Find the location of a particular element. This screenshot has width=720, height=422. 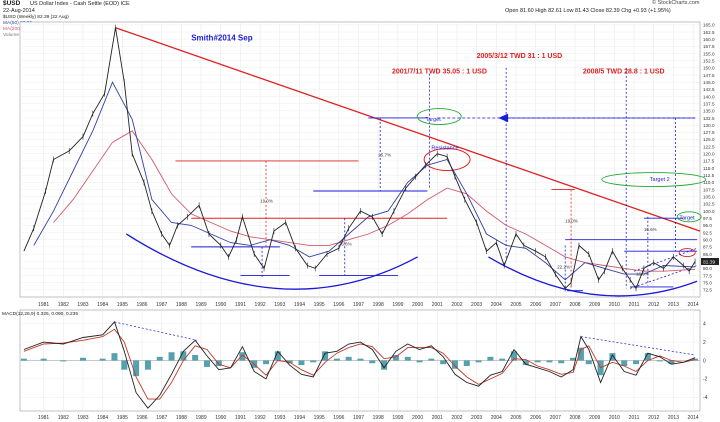

x-tick-label: 1993 is located at coordinates (279, 305).